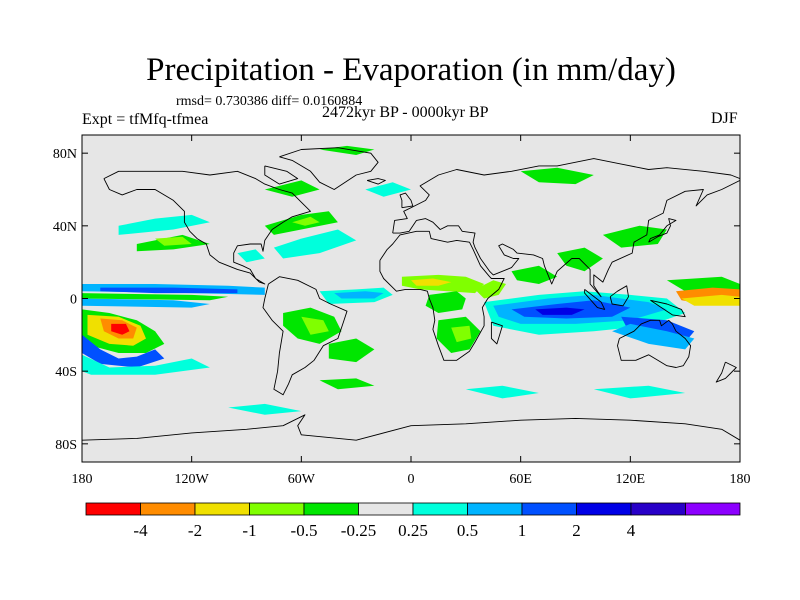 This screenshot has height=600, width=800. I want to click on coastline-north-america, so click(207, 227).